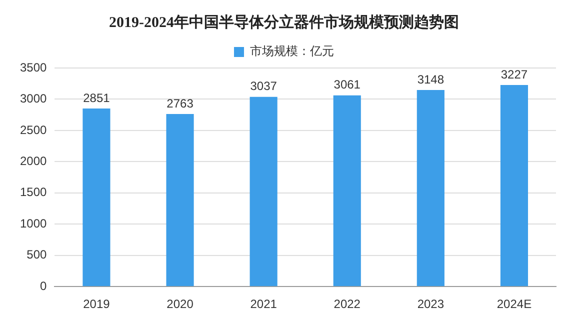 Image resolution: width=576 pixels, height=327 pixels. Describe the element at coordinates (347, 85) in the screenshot. I see `data-label: 3061` at that location.